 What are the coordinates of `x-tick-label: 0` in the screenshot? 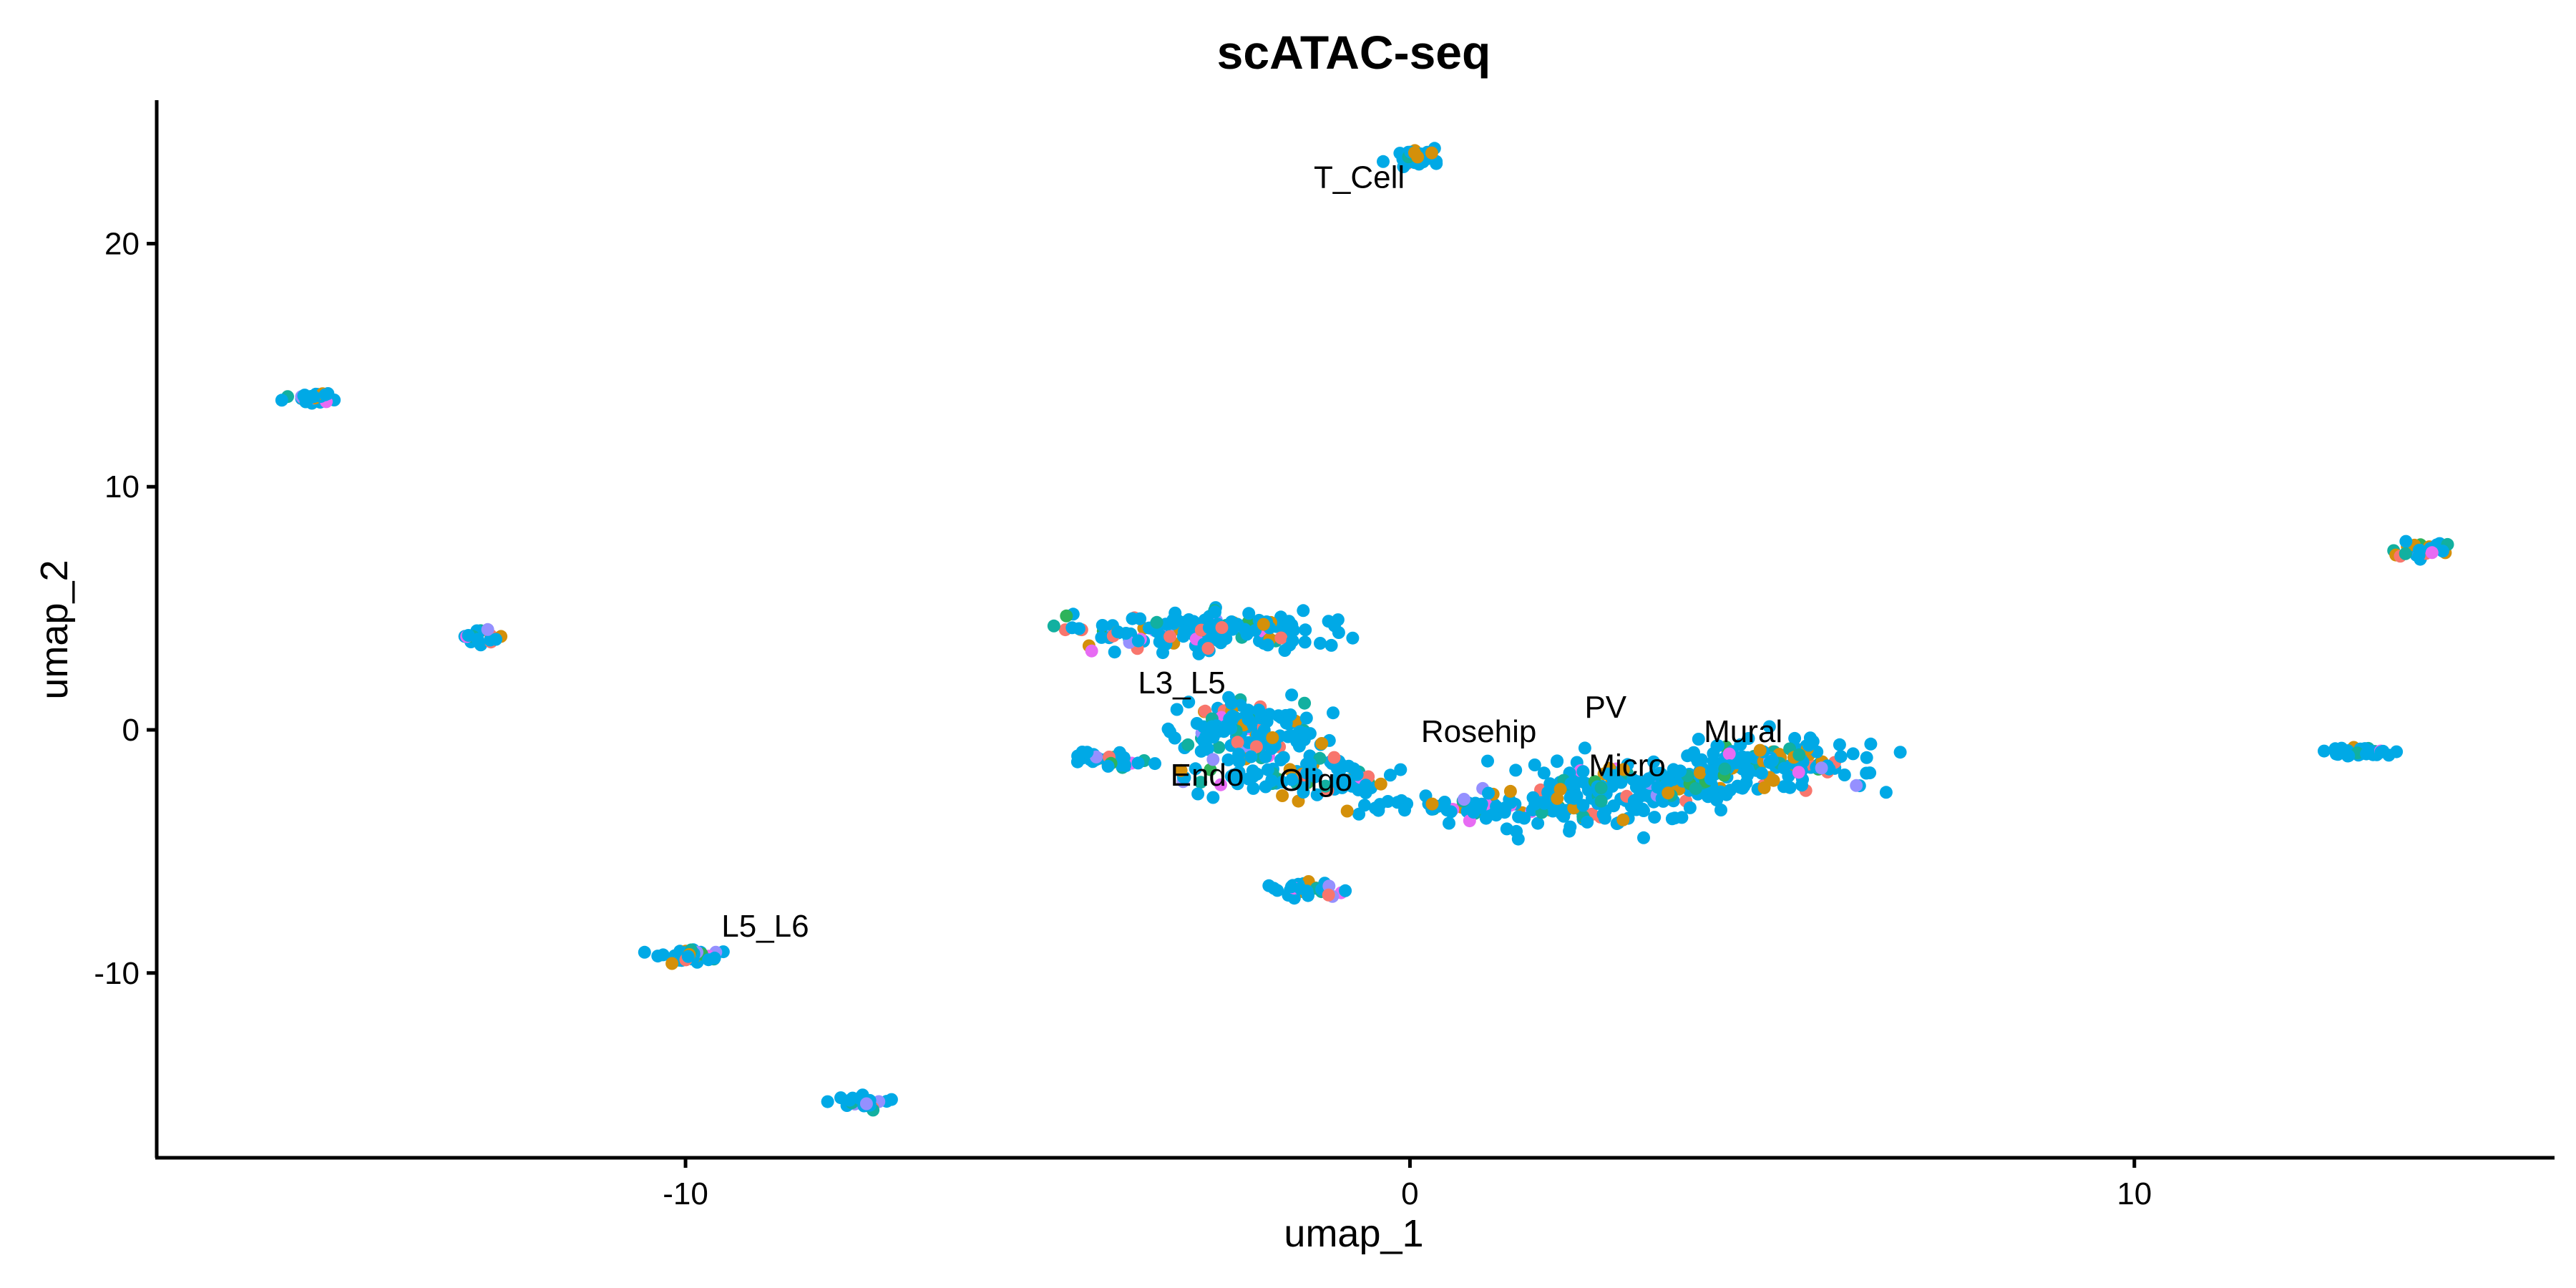 It's located at (1409, 1193).